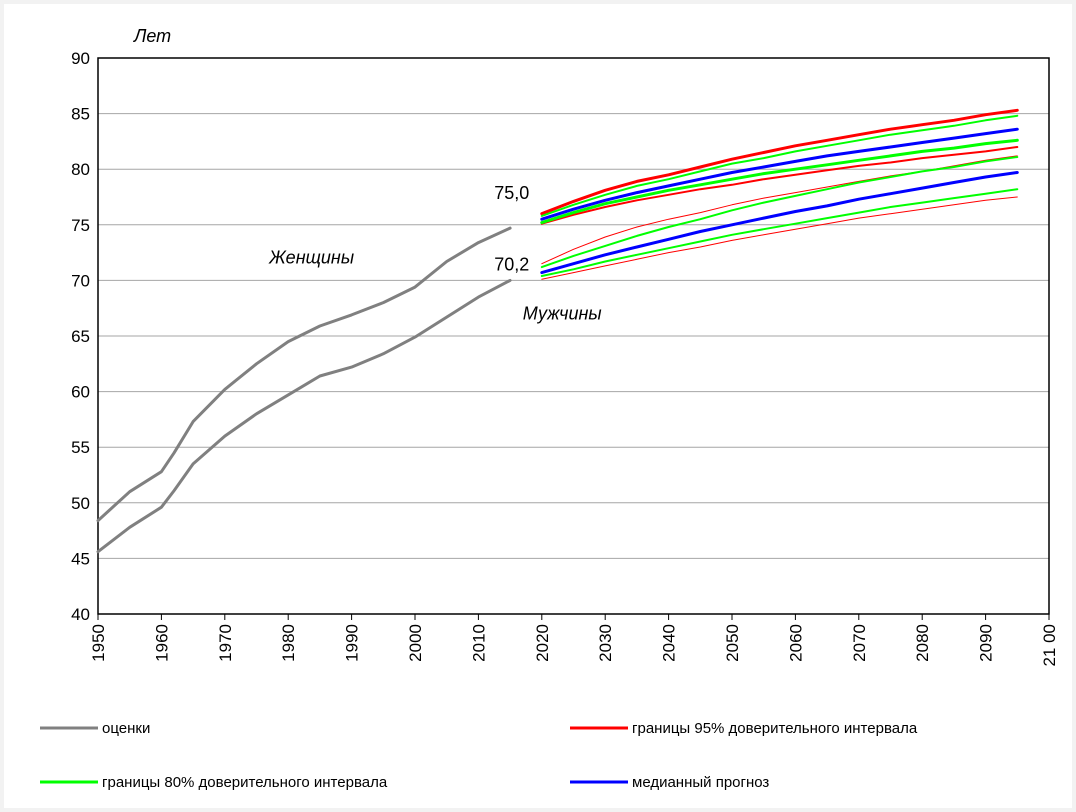  What do you see at coordinates (80, 169) in the screenshot?
I see `y-tick-label: 80` at bounding box center [80, 169].